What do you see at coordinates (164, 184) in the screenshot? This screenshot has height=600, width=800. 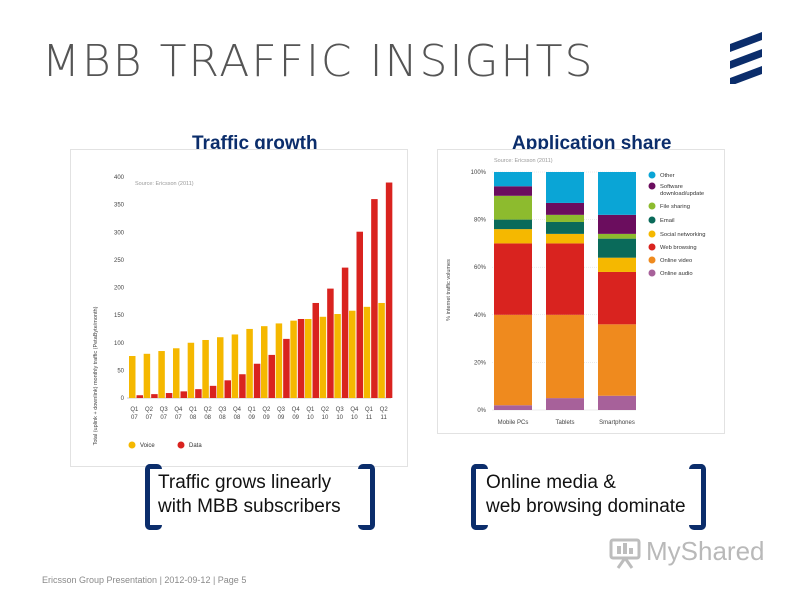 I see `chart-source-note: Source: Ericsson (2011)` at bounding box center [164, 184].